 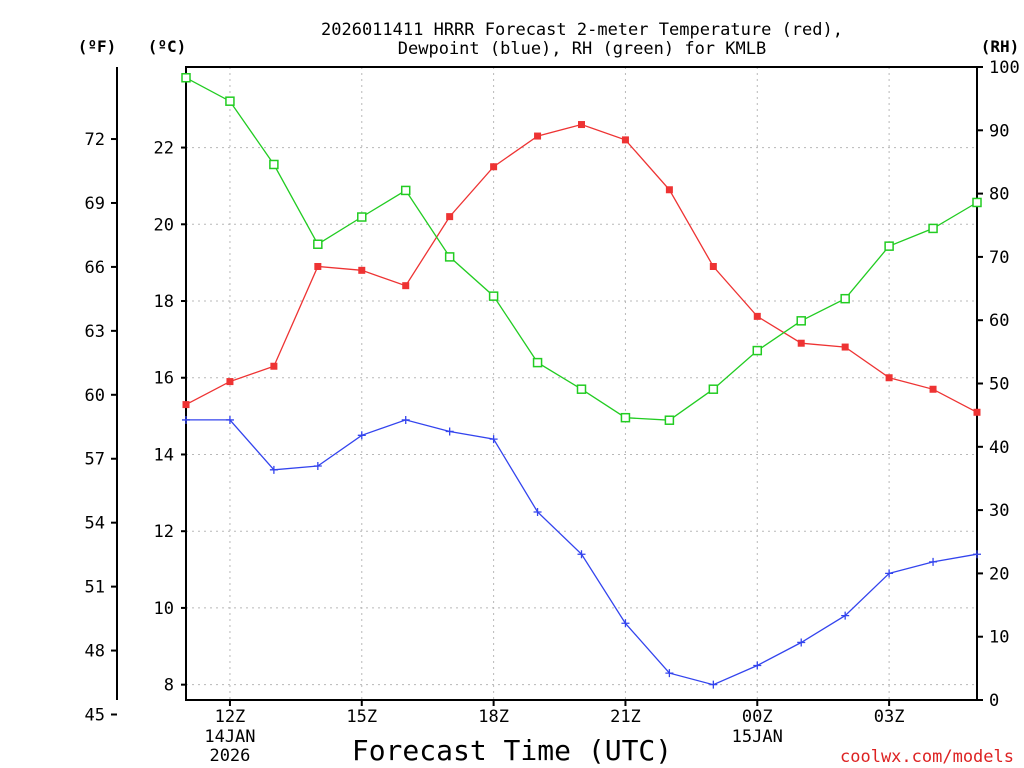 What do you see at coordinates (164, 149) in the screenshot?
I see `celsius-tick-label: 22` at bounding box center [164, 149].